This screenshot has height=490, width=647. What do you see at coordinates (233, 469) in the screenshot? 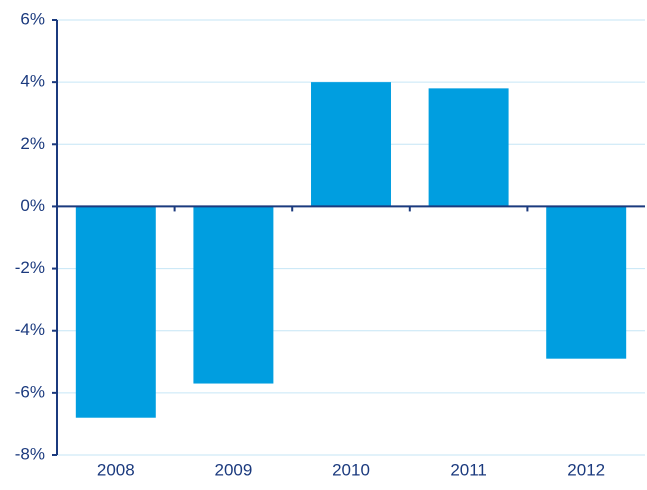
I see `x-tick-label: 2009` at bounding box center [233, 469].